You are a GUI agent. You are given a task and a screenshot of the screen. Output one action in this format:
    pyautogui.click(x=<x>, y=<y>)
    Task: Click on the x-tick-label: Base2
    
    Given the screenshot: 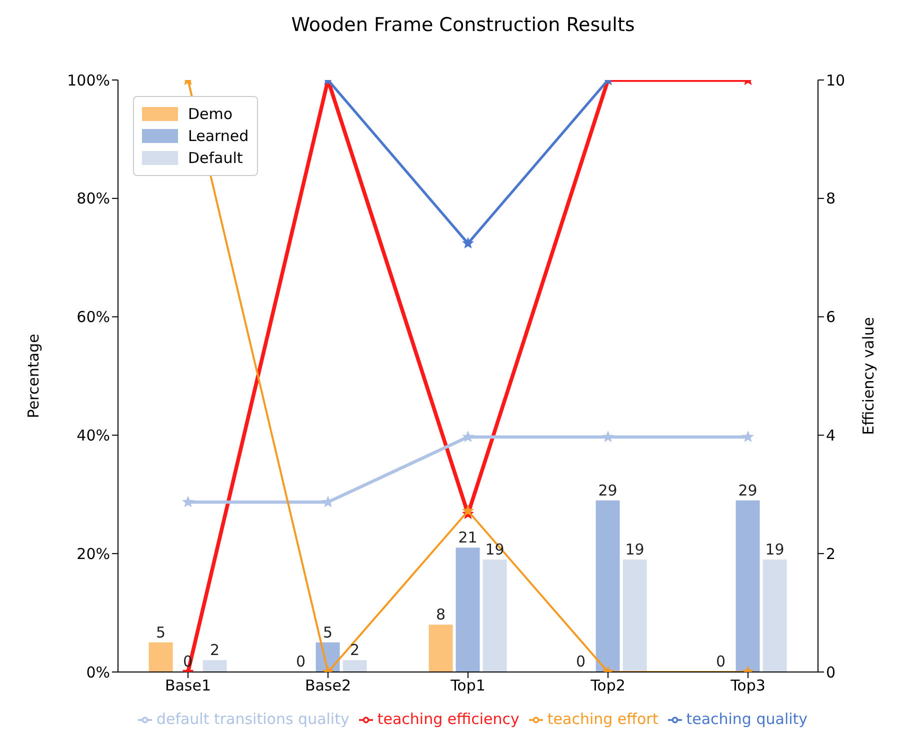 What is the action you would take?
    pyautogui.click(x=328, y=685)
    